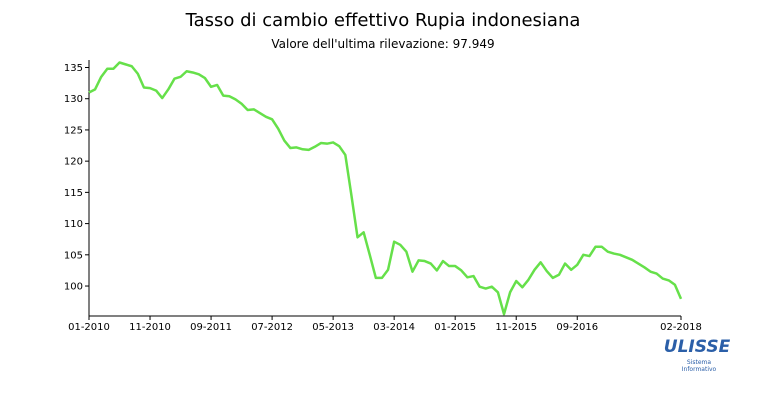  I want to click on logo: ULISSE Sistema Informativo, so click(697, 355).